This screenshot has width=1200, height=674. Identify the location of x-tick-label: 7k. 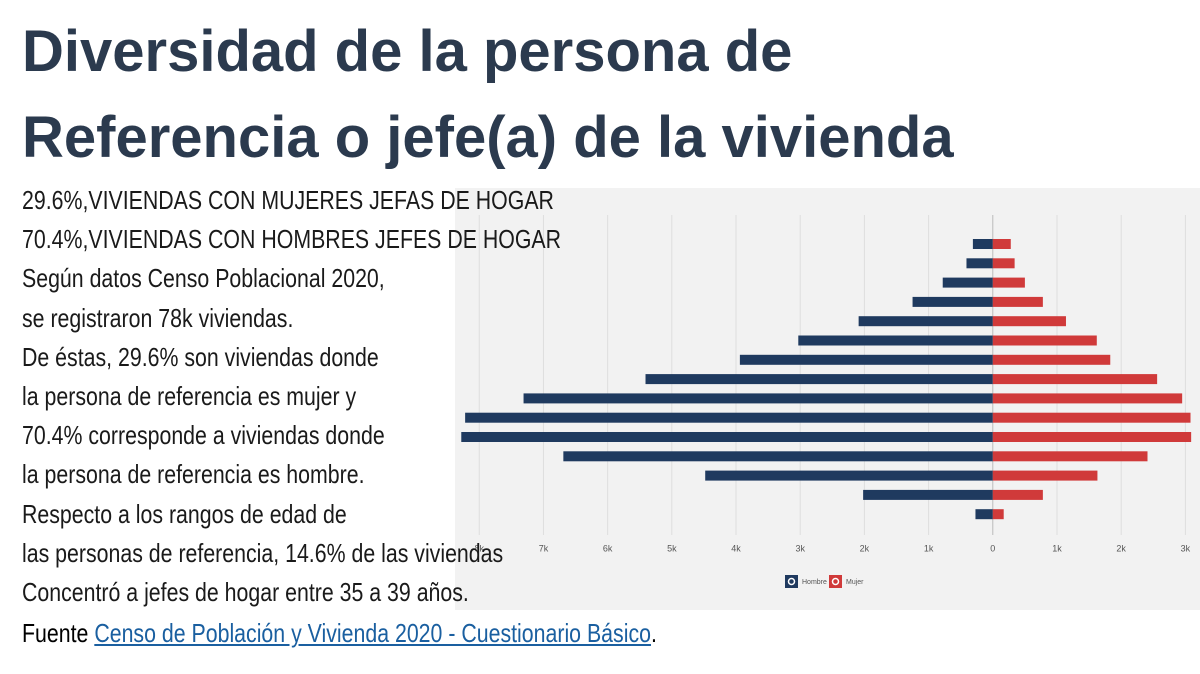
(544, 548).